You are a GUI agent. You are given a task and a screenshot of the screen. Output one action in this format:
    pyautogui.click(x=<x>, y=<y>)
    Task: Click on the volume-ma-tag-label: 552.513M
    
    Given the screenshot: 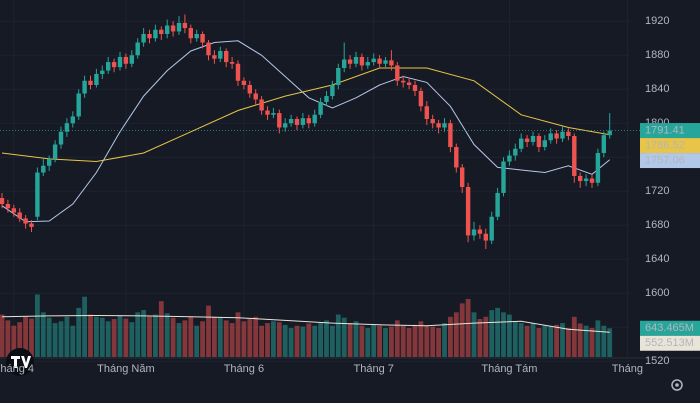 What is the action you would take?
    pyautogui.click(x=669, y=343)
    